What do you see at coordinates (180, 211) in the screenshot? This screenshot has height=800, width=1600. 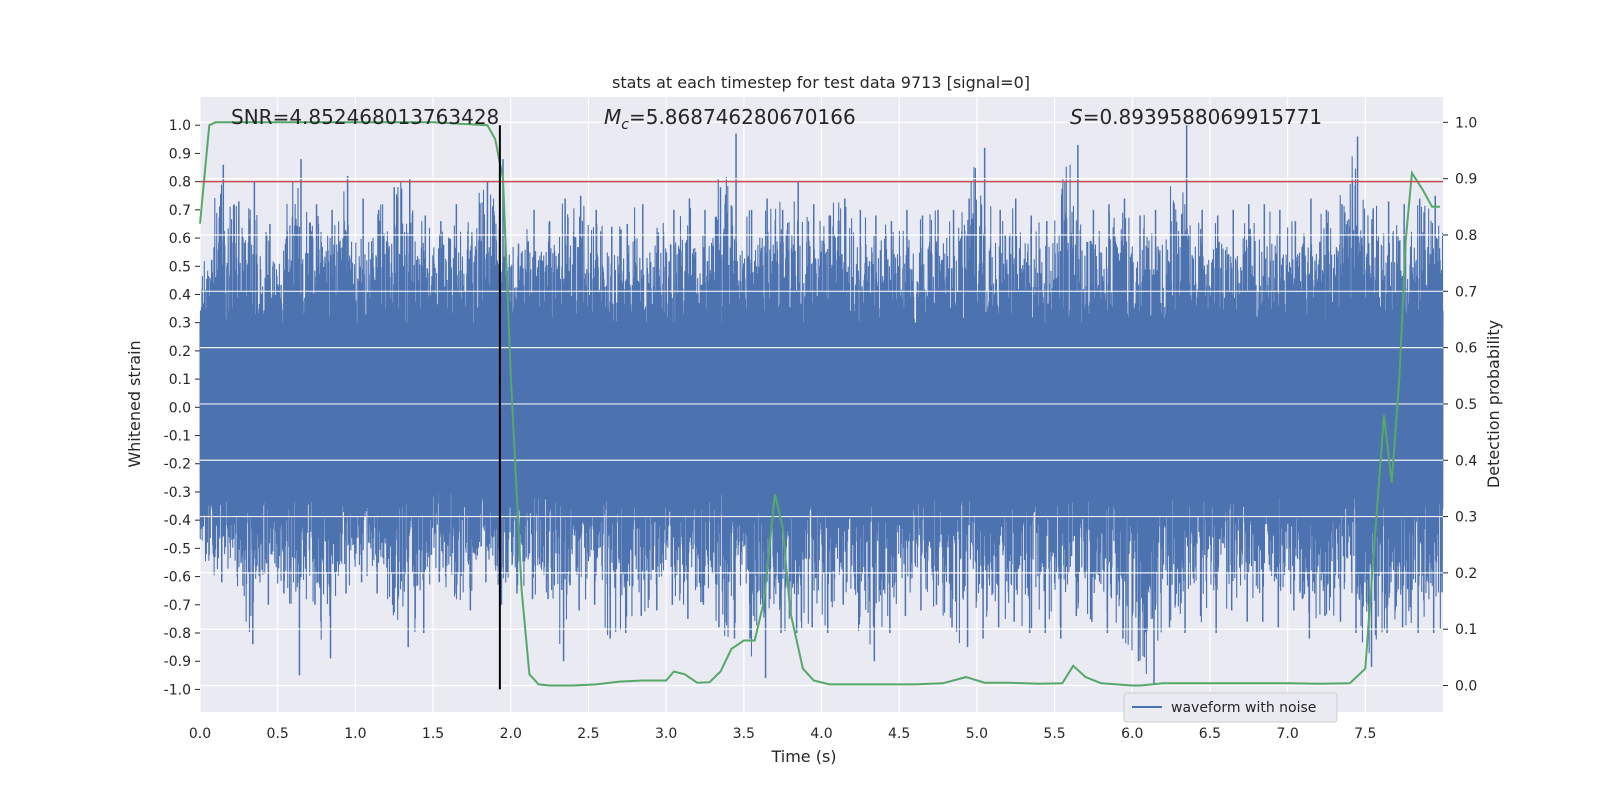 I see `y-tick-label: 0.7` at bounding box center [180, 211].